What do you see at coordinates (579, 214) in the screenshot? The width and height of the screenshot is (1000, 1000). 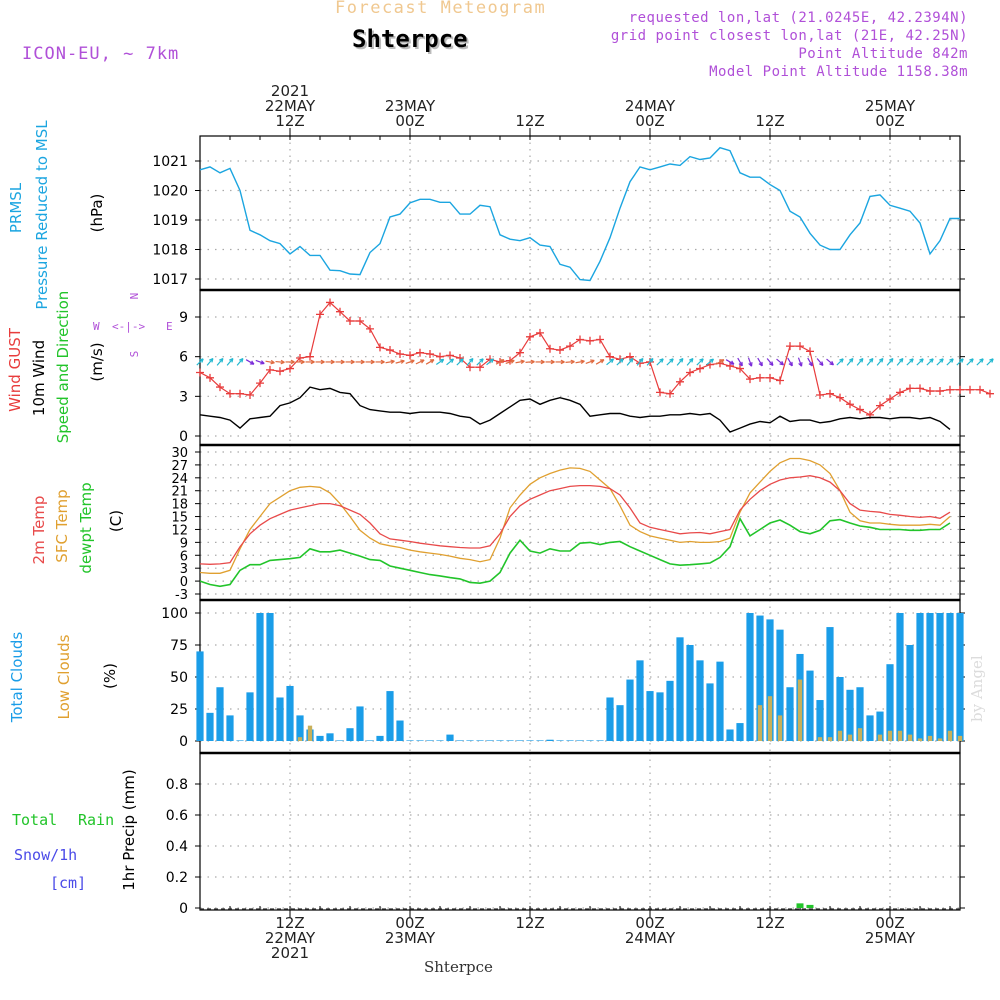 I see `pressure-line` at bounding box center [579, 214].